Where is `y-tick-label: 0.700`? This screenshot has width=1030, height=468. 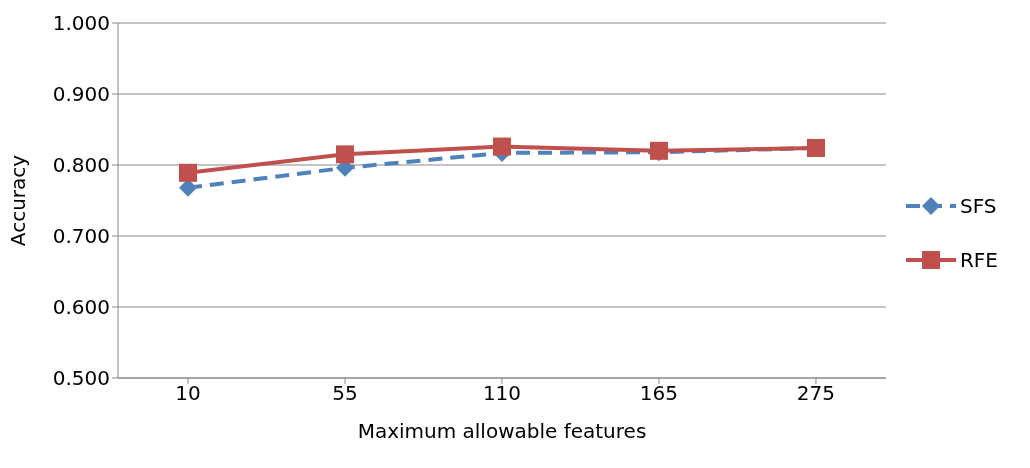
y-tick-label: 0.700 is located at coordinates (81, 236).